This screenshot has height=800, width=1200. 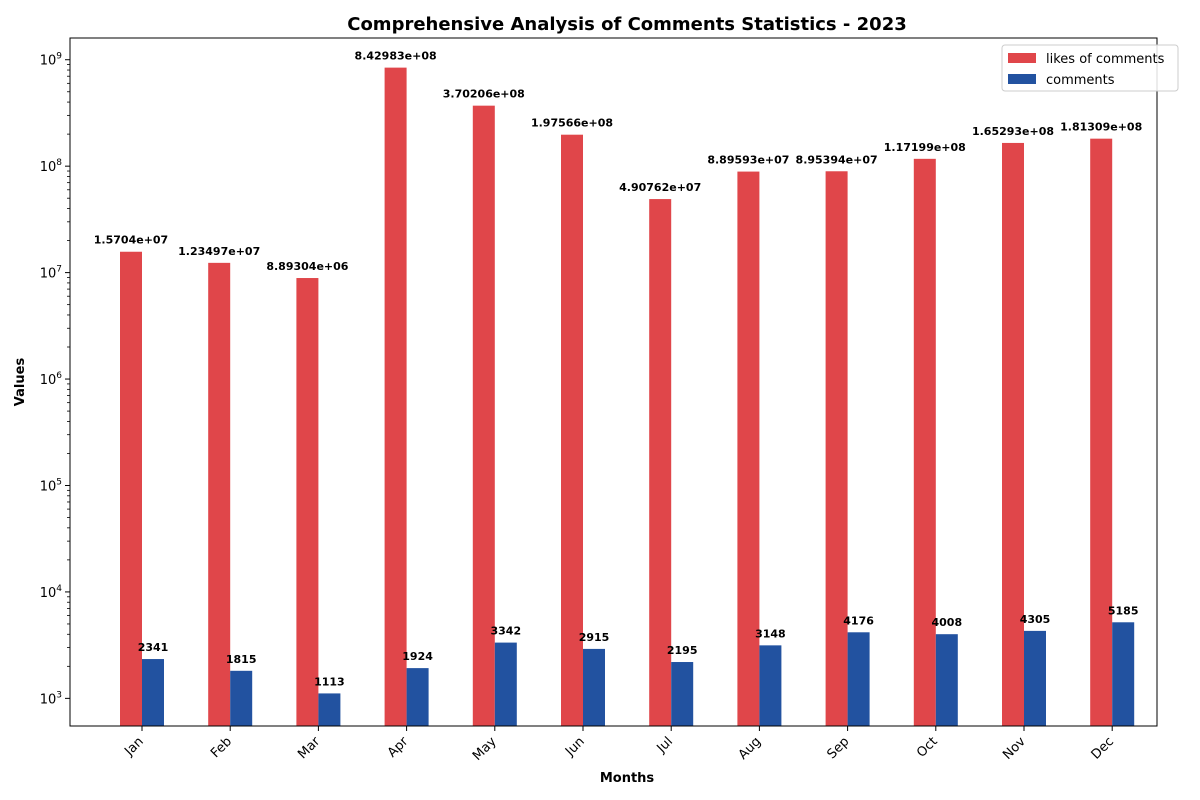 I want to click on bar-likes-jun, so click(x=572, y=430).